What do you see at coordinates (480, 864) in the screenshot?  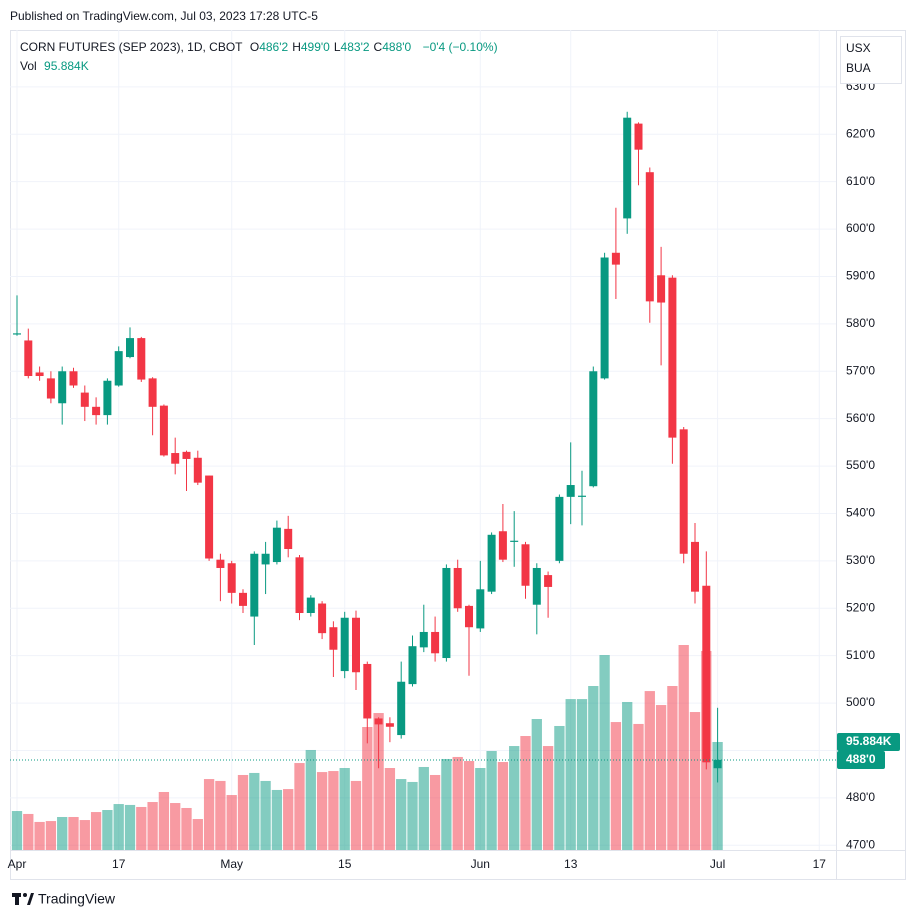 I see `x-tick-label: Jun` at bounding box center [480, 864].